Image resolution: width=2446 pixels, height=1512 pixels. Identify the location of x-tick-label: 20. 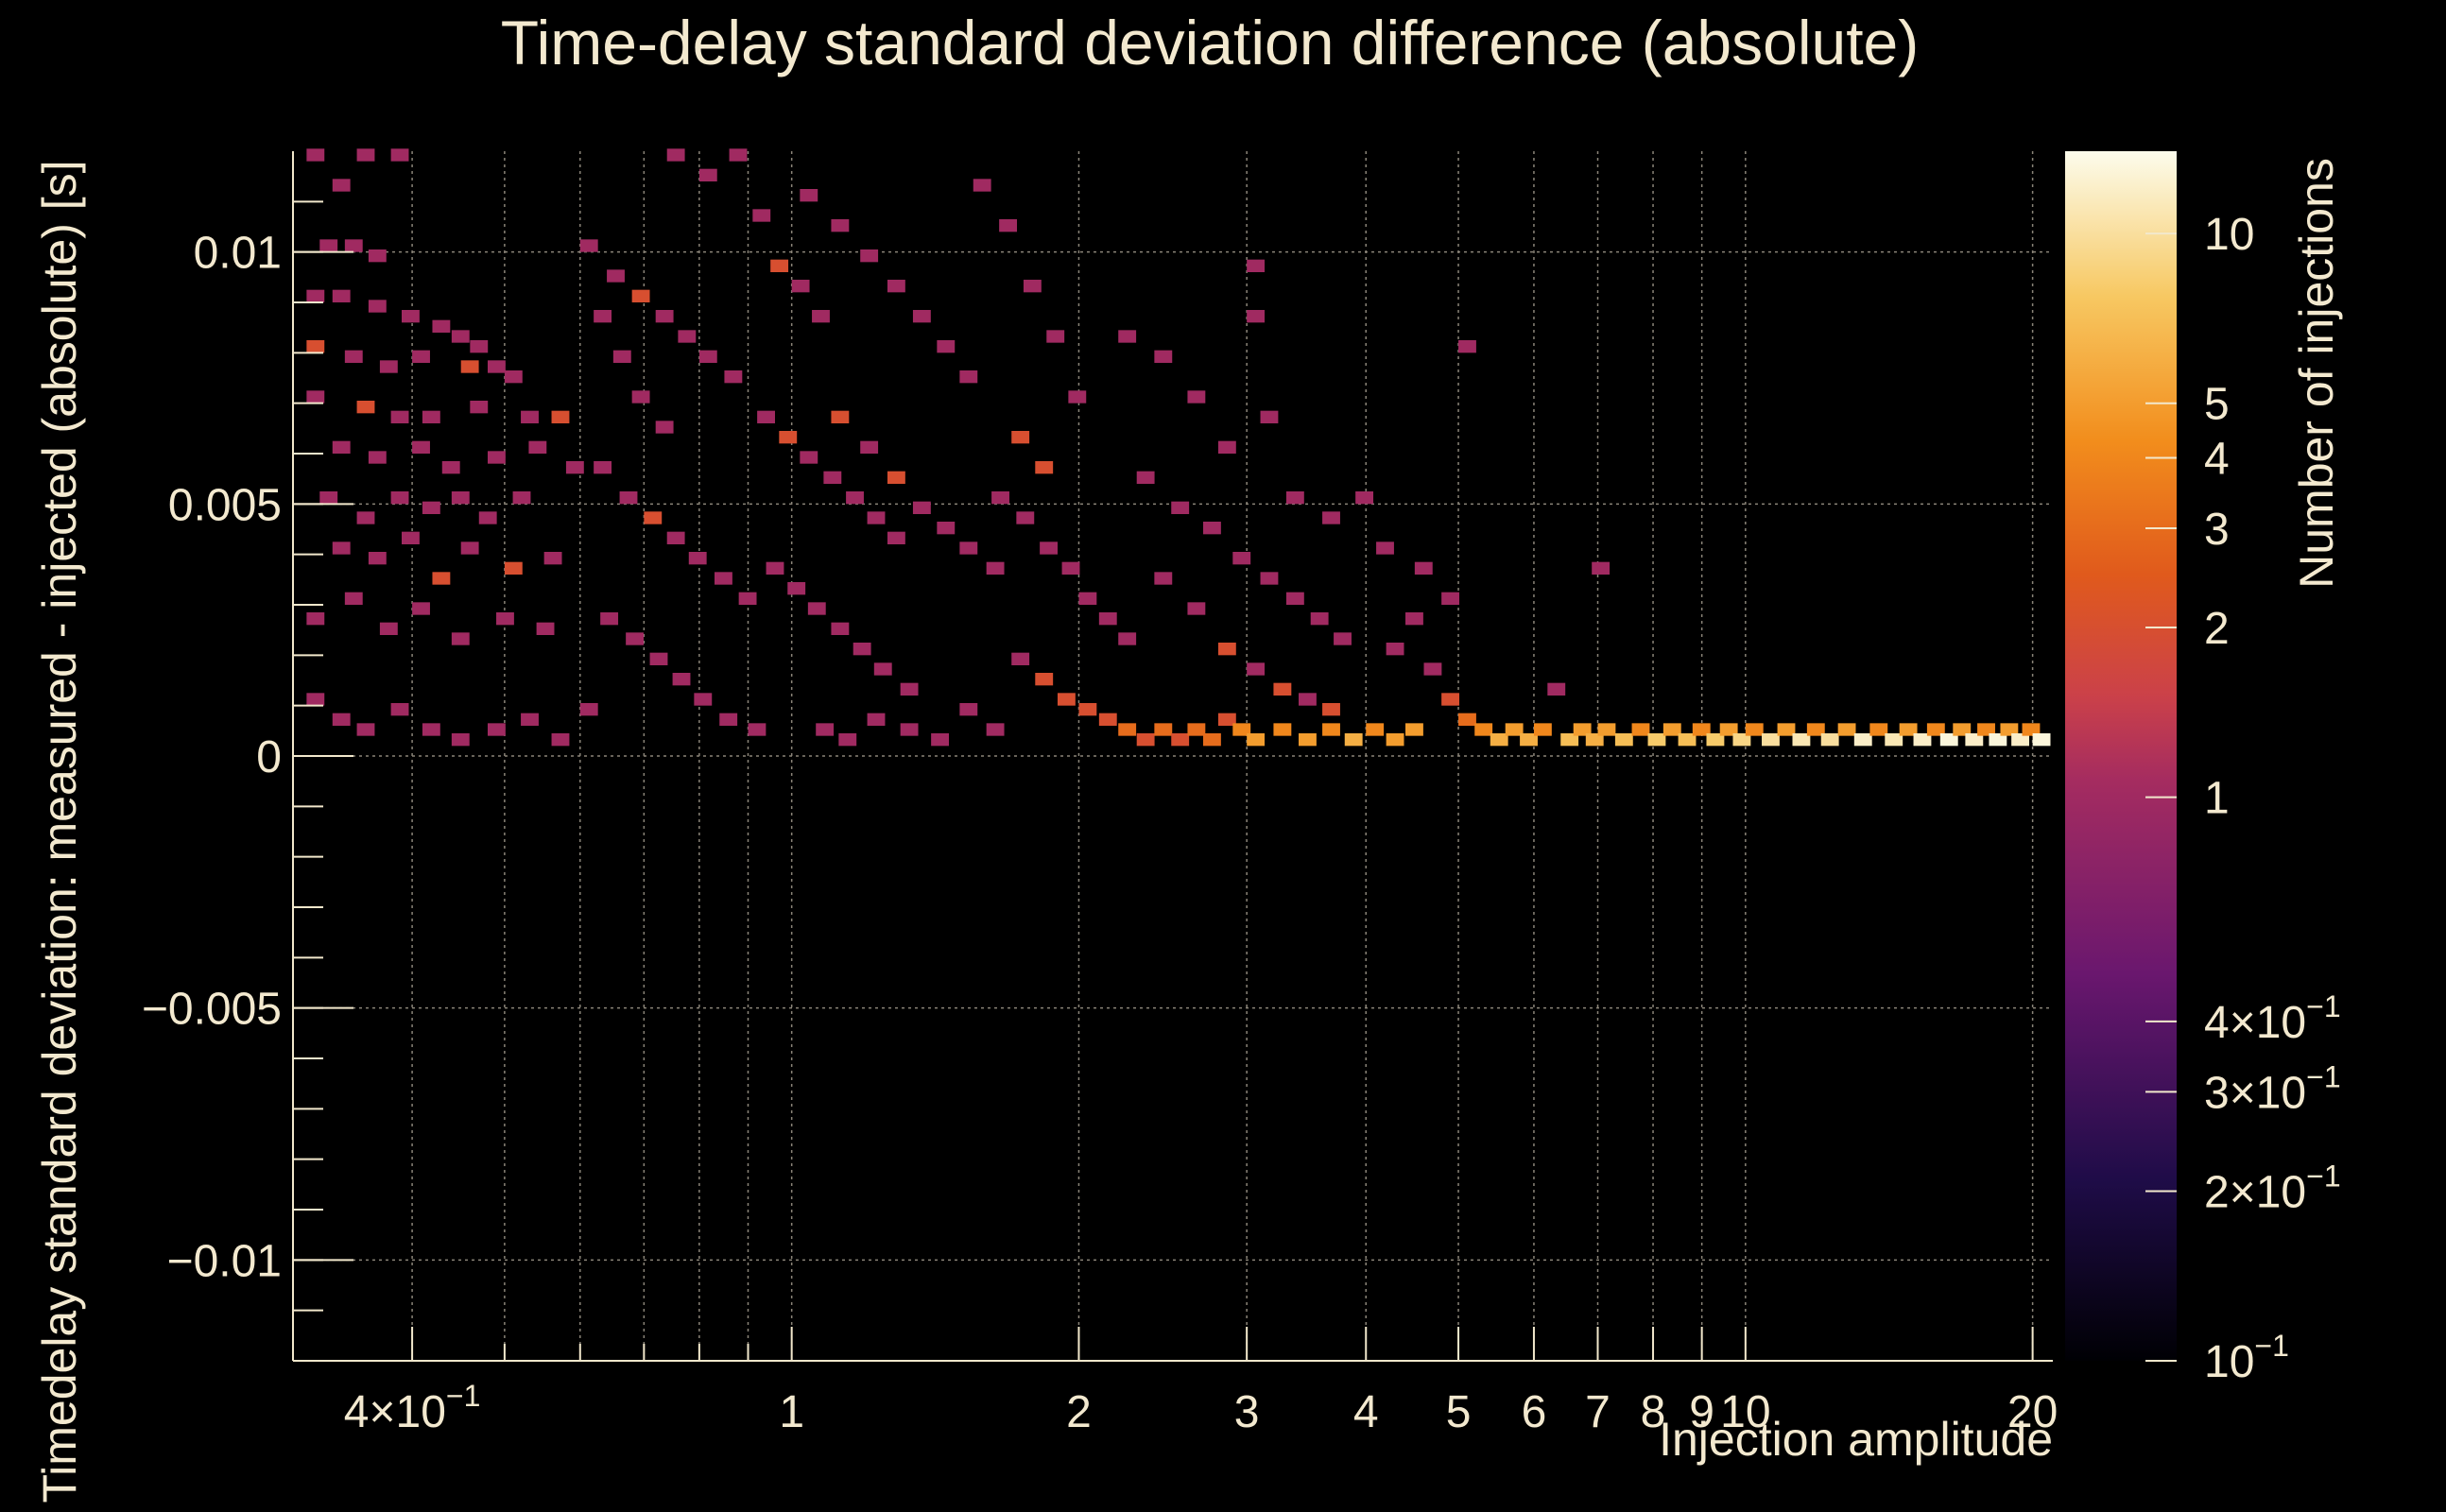
(2033, 1412).